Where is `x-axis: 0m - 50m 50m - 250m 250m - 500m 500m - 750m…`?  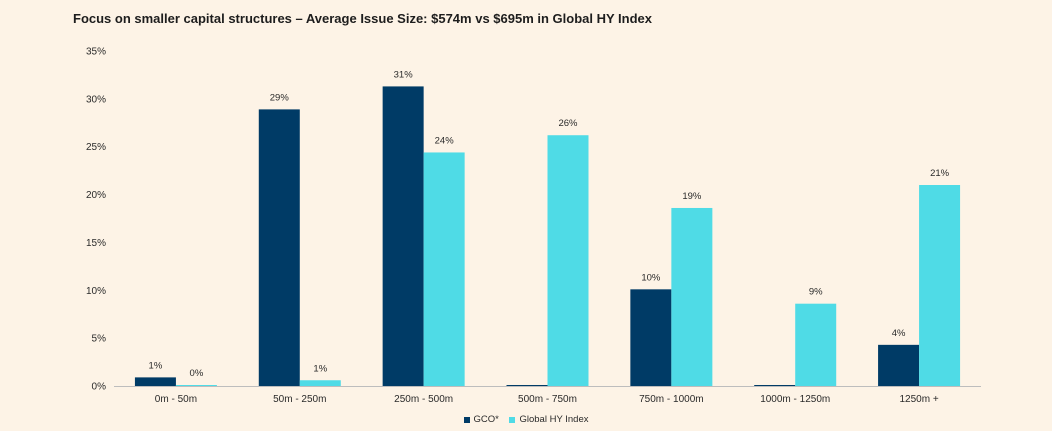 x-axis: 0m - 50m 50m - 250m 250m - 500m 500m - 750m… is located at coordinates (547, 395).